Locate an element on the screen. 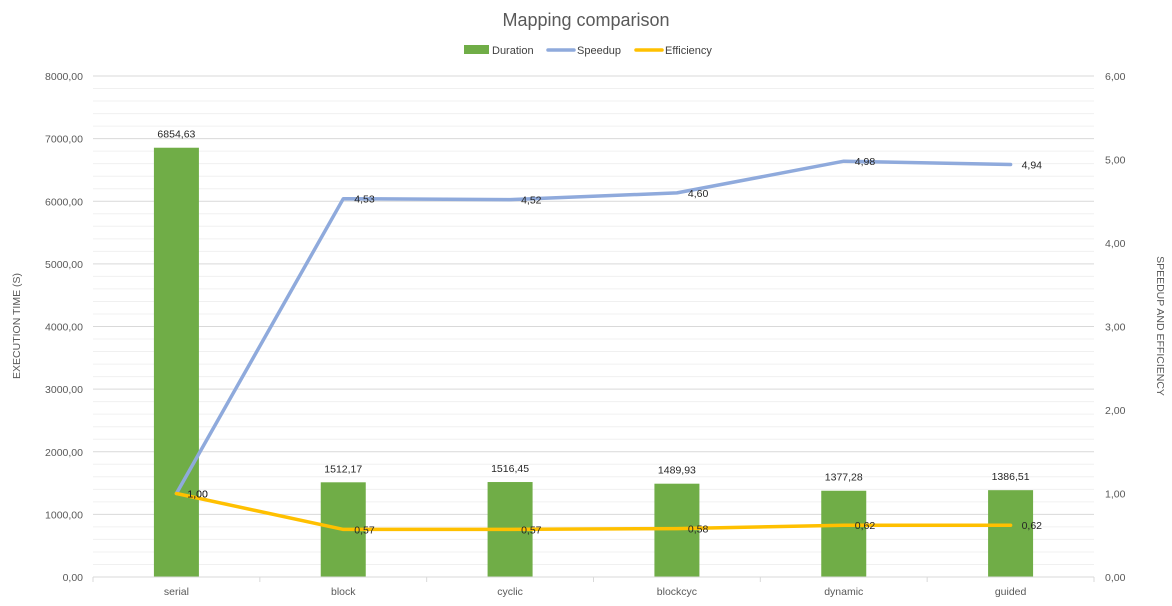 This screenshot has width=1172, height=606. bar-data-label: 1377,28 is located at coordinates (844, 478).